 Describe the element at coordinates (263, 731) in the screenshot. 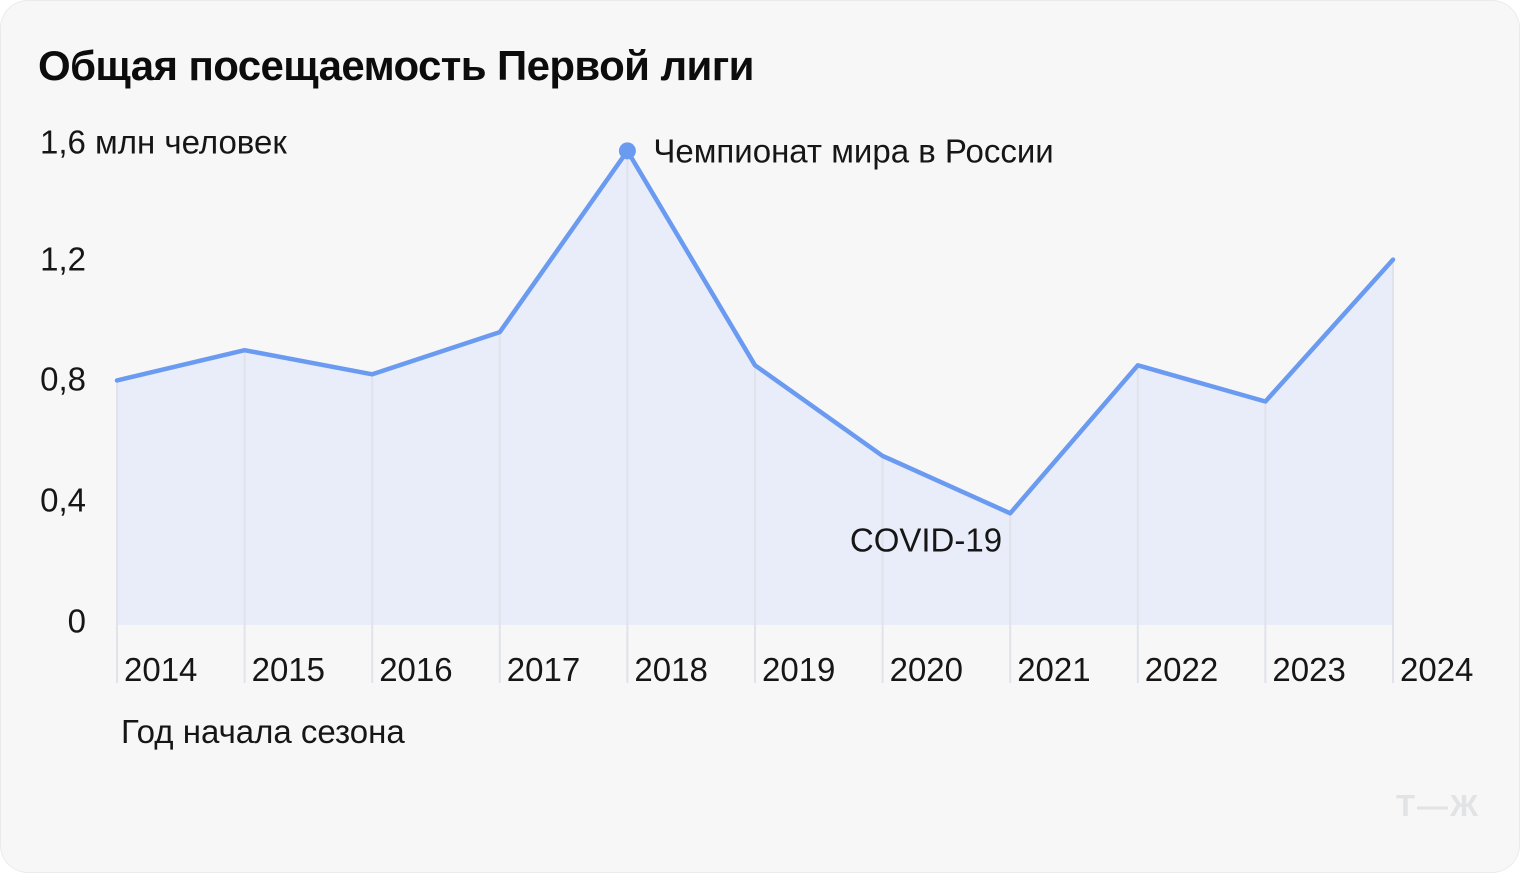

I see `x-axis-title: Год начала сезона` at that location.